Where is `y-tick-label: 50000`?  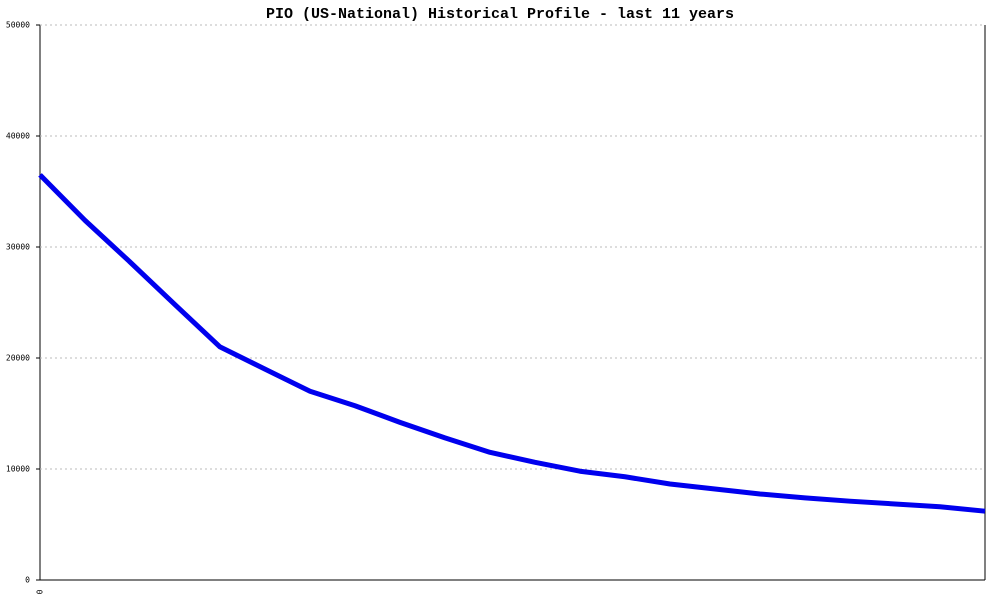
y-tick-label: 50000 is located at coordinates (18, 25).